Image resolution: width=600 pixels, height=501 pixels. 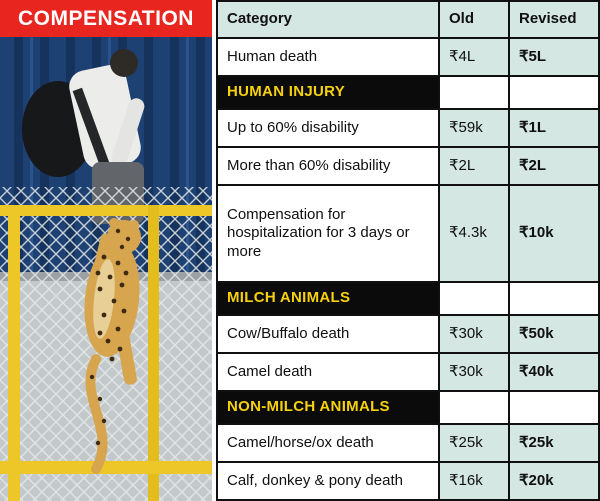 What do you see at coordinates (328, 443) in the screenshot?
I see `category-cell: Camel/horse/ox death` at bounding box center [328, 443].